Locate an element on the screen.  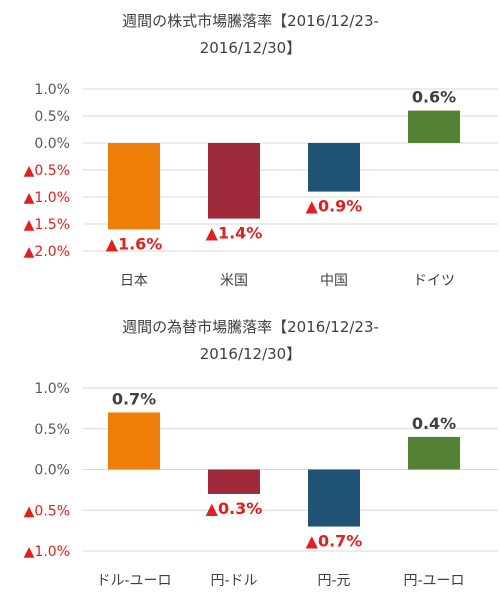
x-tick-label: 円-ユーロ is located at coordinates (433, 581).